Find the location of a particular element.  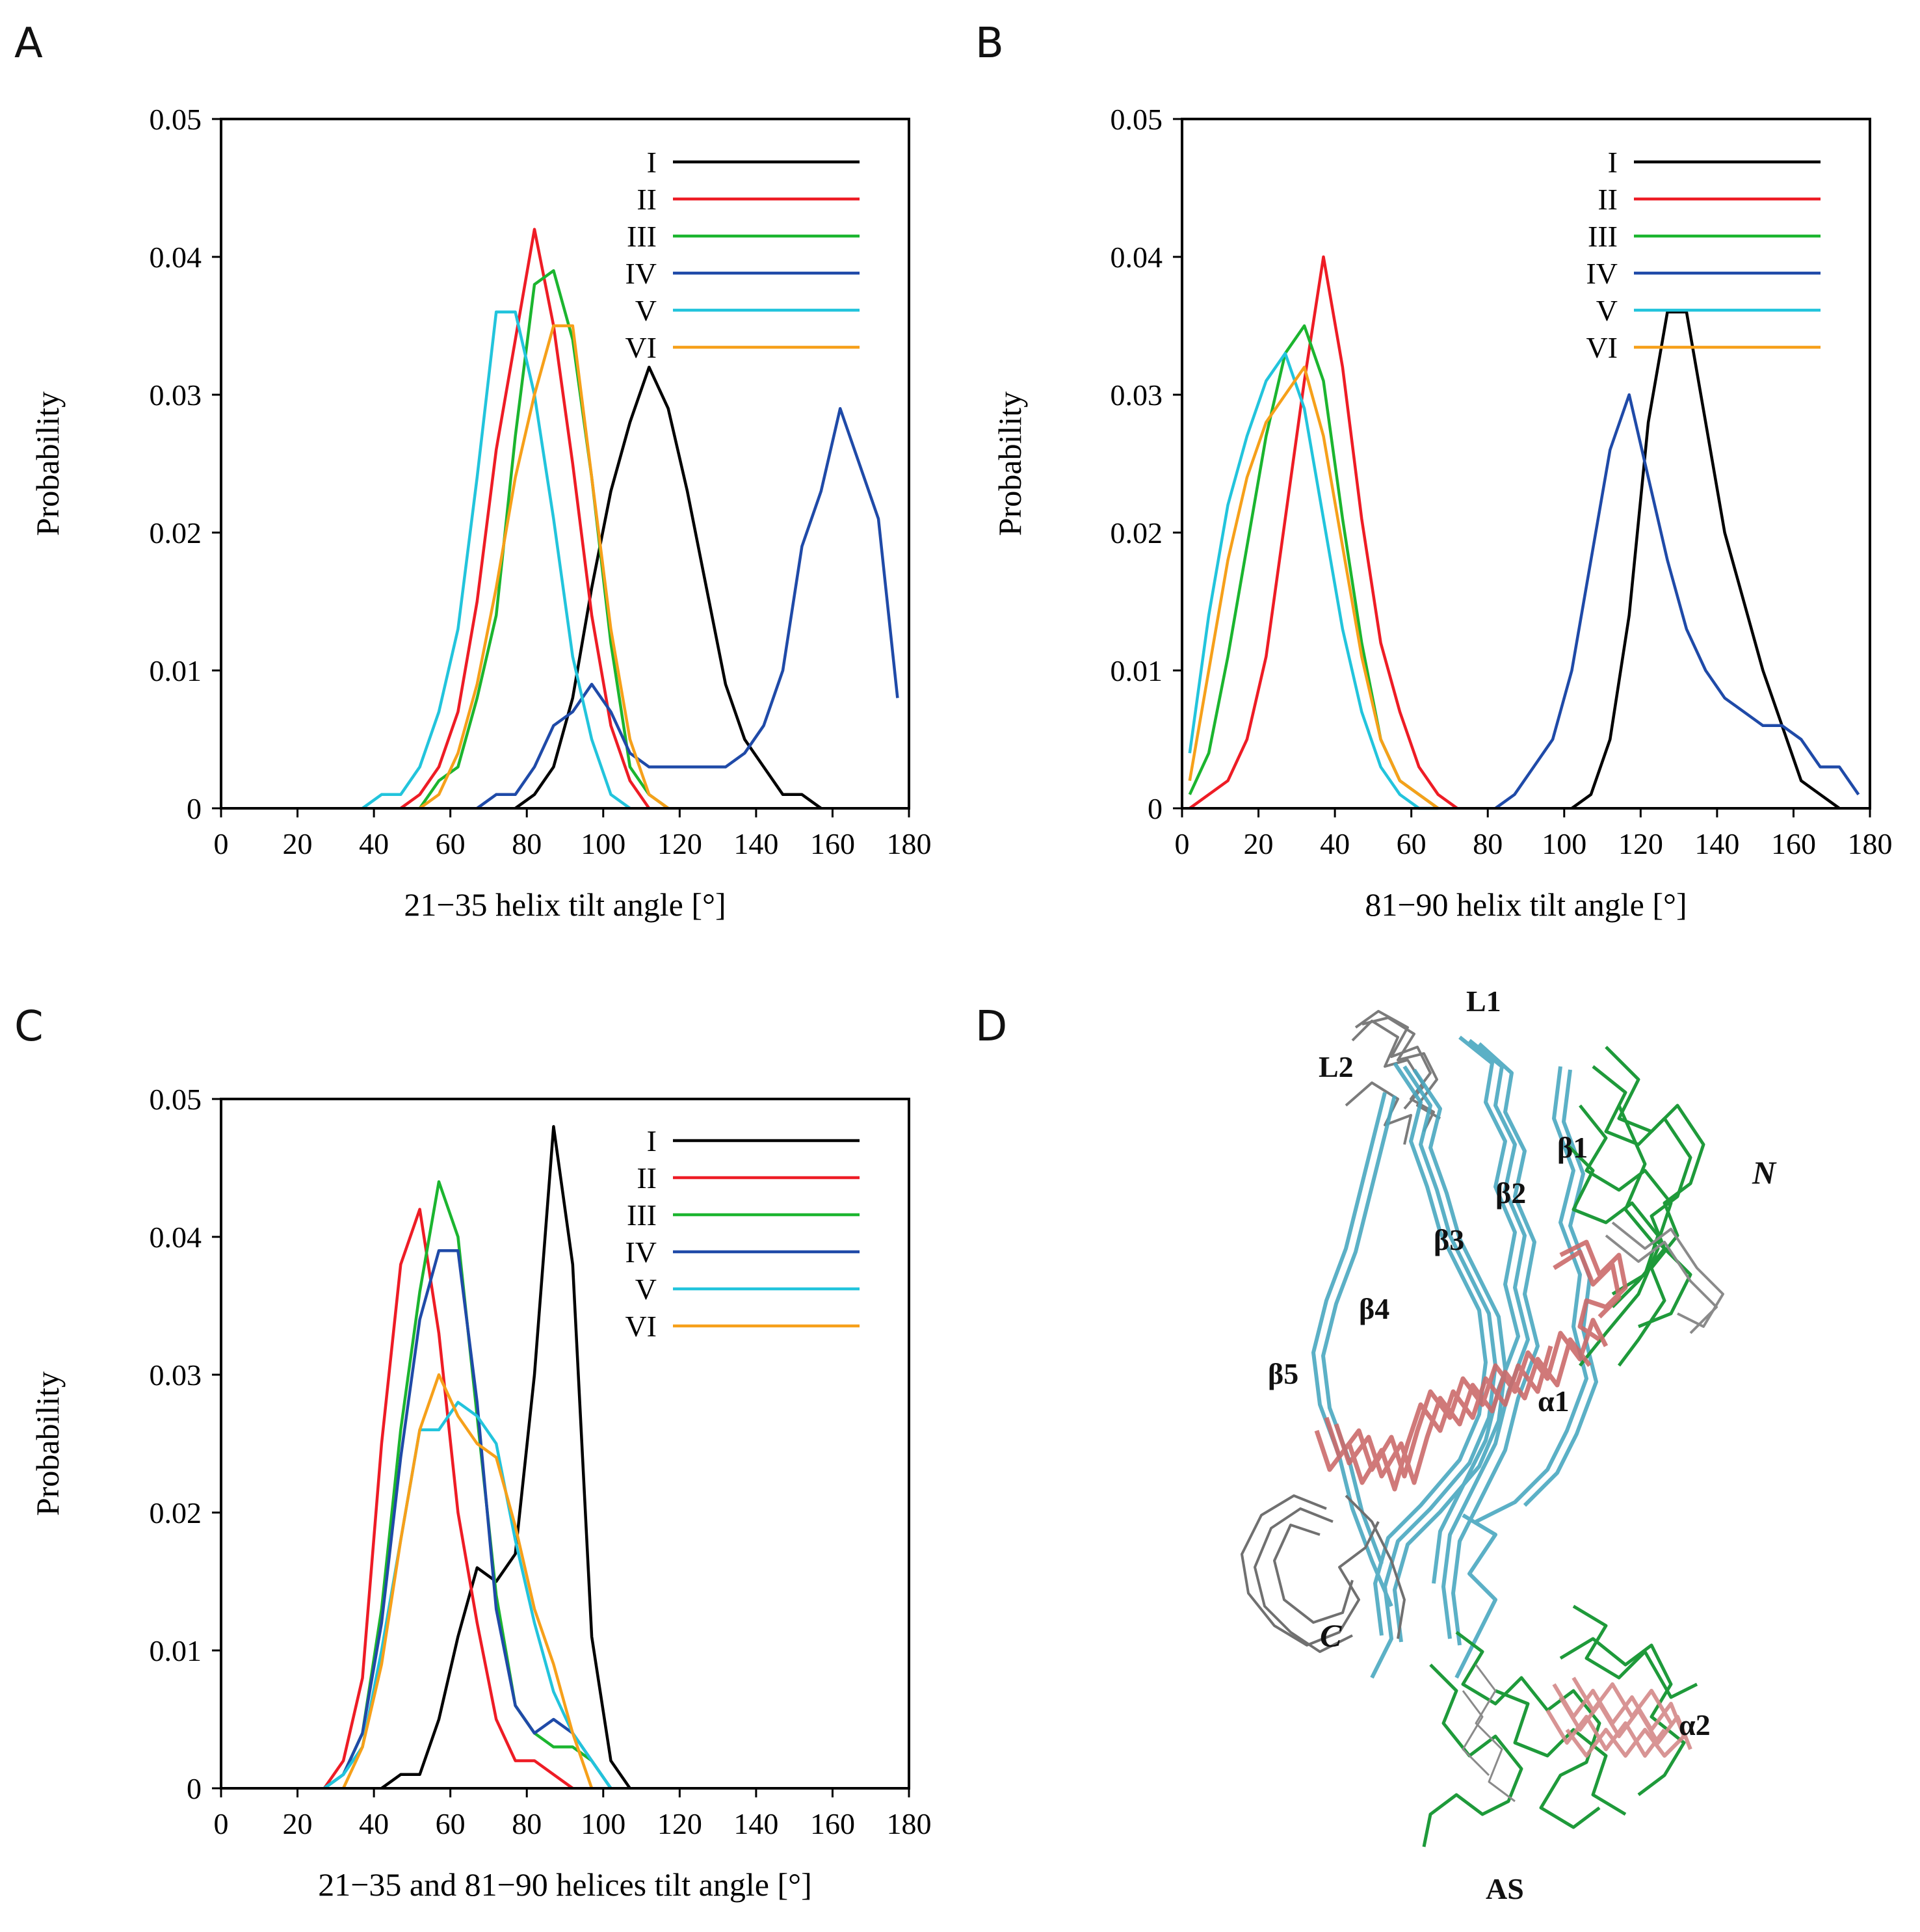

x-tick-label-a-180: 180 is located at coordinates (909, 843).